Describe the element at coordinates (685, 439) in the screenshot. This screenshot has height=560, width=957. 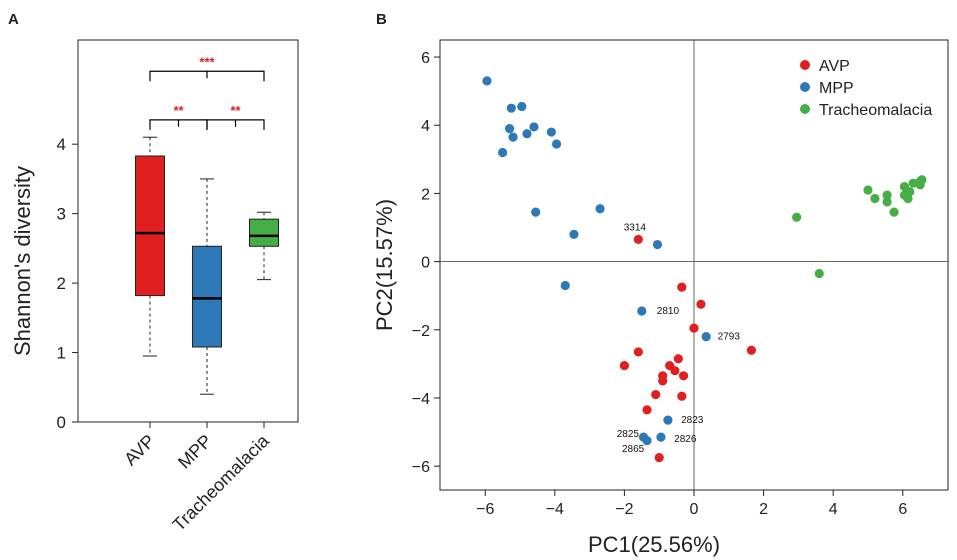
I see `sample-label: 2826` at that location.